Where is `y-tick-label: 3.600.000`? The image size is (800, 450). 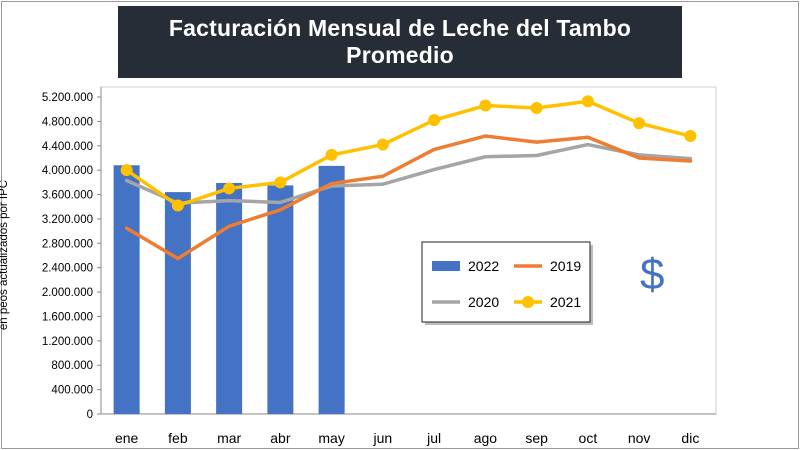
y-tick-label: 3.600.000 is located at coordinates (67, 196).